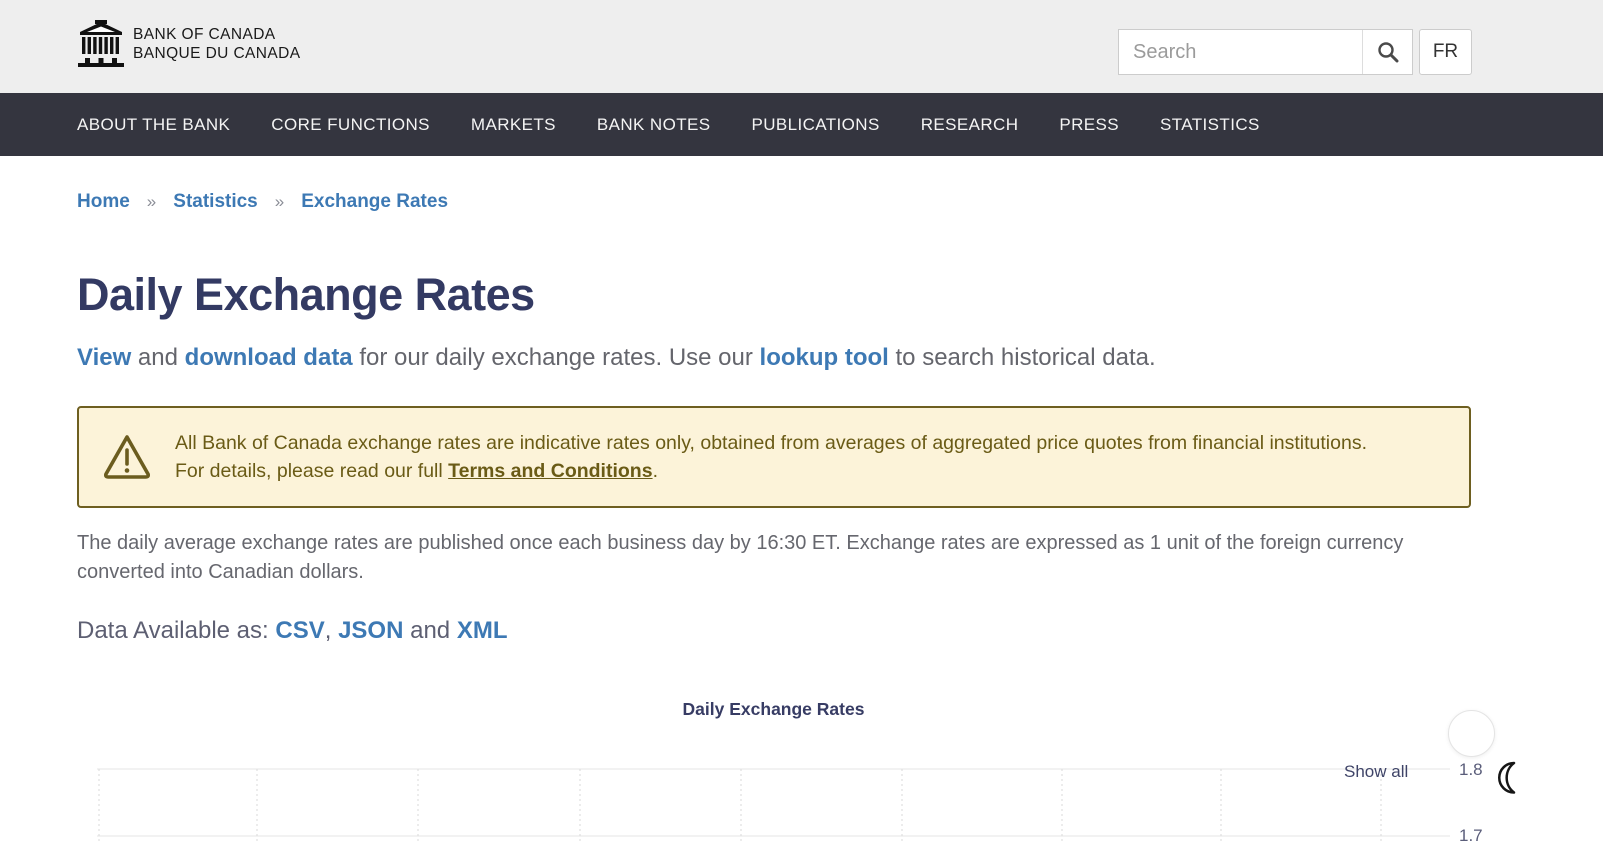  Describe the element at coordinates (430, 630) in the screenshot. I see `data-available-text: and` at that location.